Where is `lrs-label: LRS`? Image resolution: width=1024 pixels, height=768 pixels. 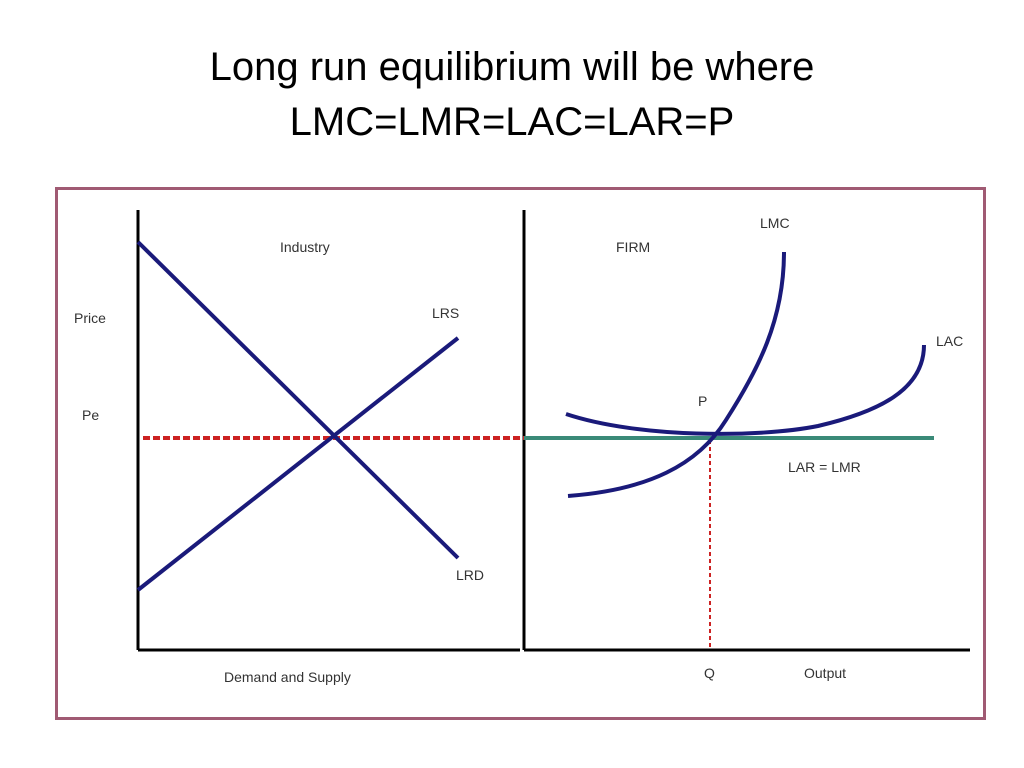
lrs-label: LRS is located at coordinates (445, 313).